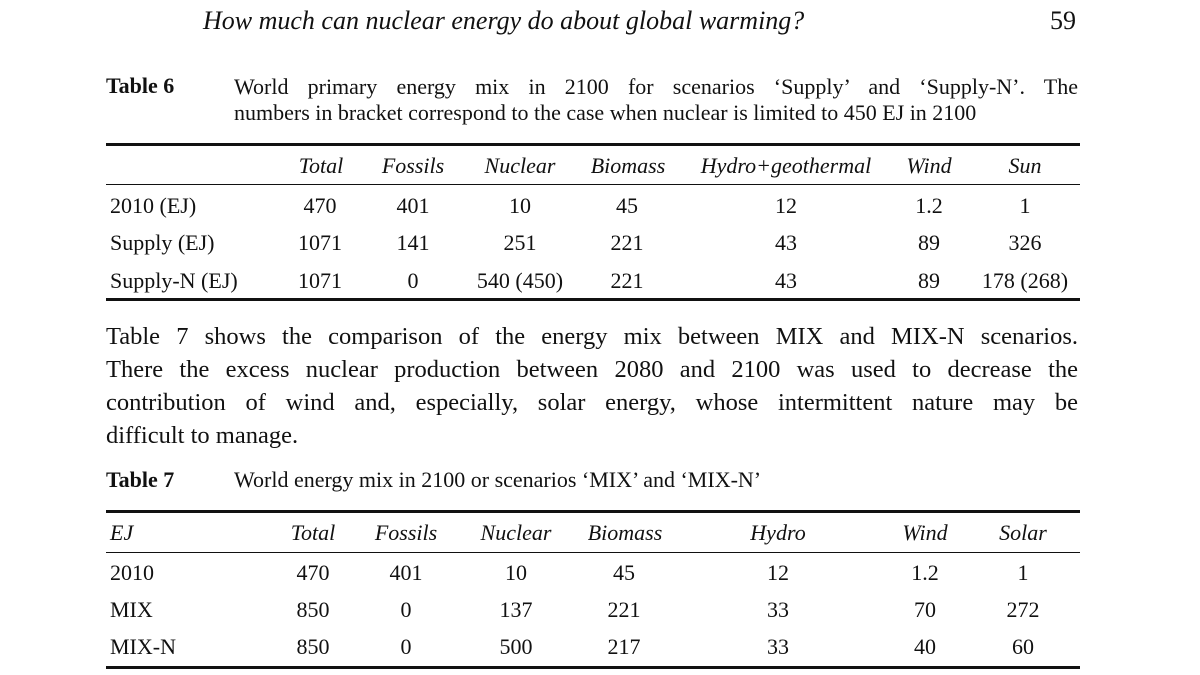 The height and width of the screenshot is (675, 1200). I want to click on paragraph-line-4: difficult to manage., so click(202, 435).